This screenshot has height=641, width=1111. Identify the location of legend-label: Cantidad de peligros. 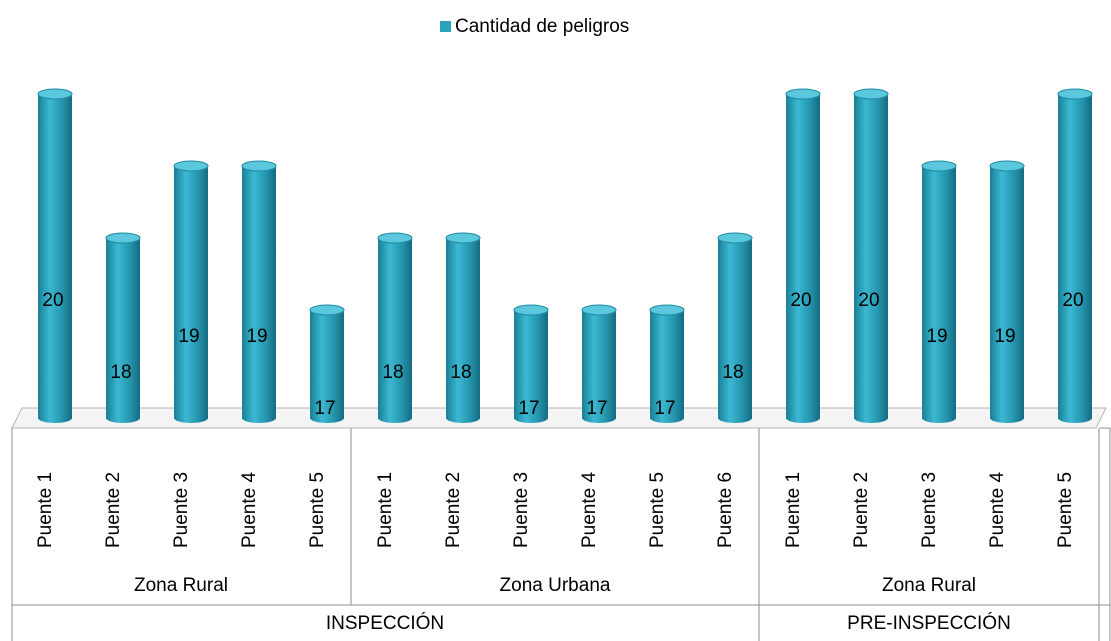
(542, 26).